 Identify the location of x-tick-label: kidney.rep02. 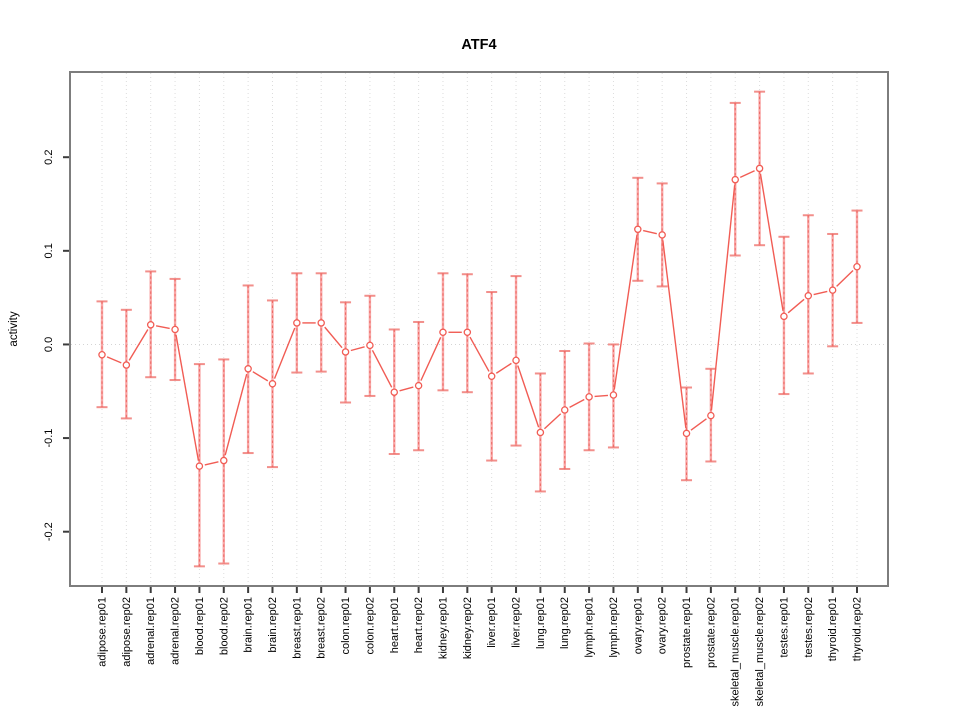
(468, 628).